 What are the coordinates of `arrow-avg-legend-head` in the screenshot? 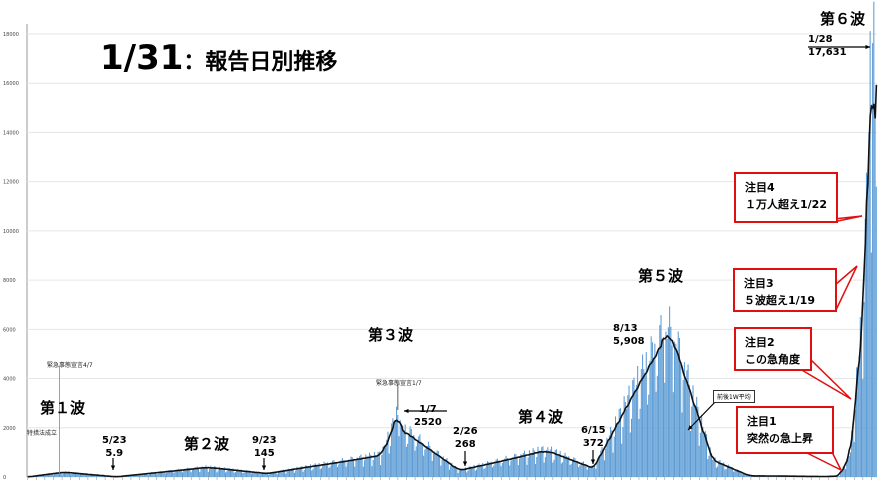 It's located at (690, 427).